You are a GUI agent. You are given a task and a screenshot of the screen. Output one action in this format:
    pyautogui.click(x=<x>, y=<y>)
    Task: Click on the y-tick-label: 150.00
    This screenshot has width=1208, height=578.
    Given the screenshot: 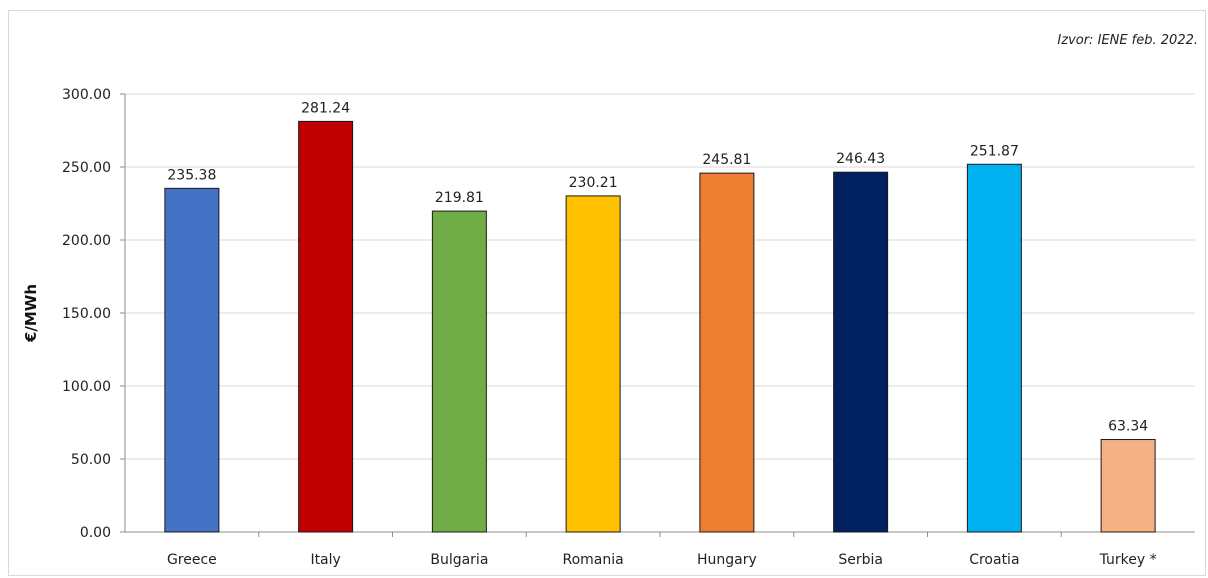 What is the action you would take?
    pyautogui.click(x=86, y=314)
    